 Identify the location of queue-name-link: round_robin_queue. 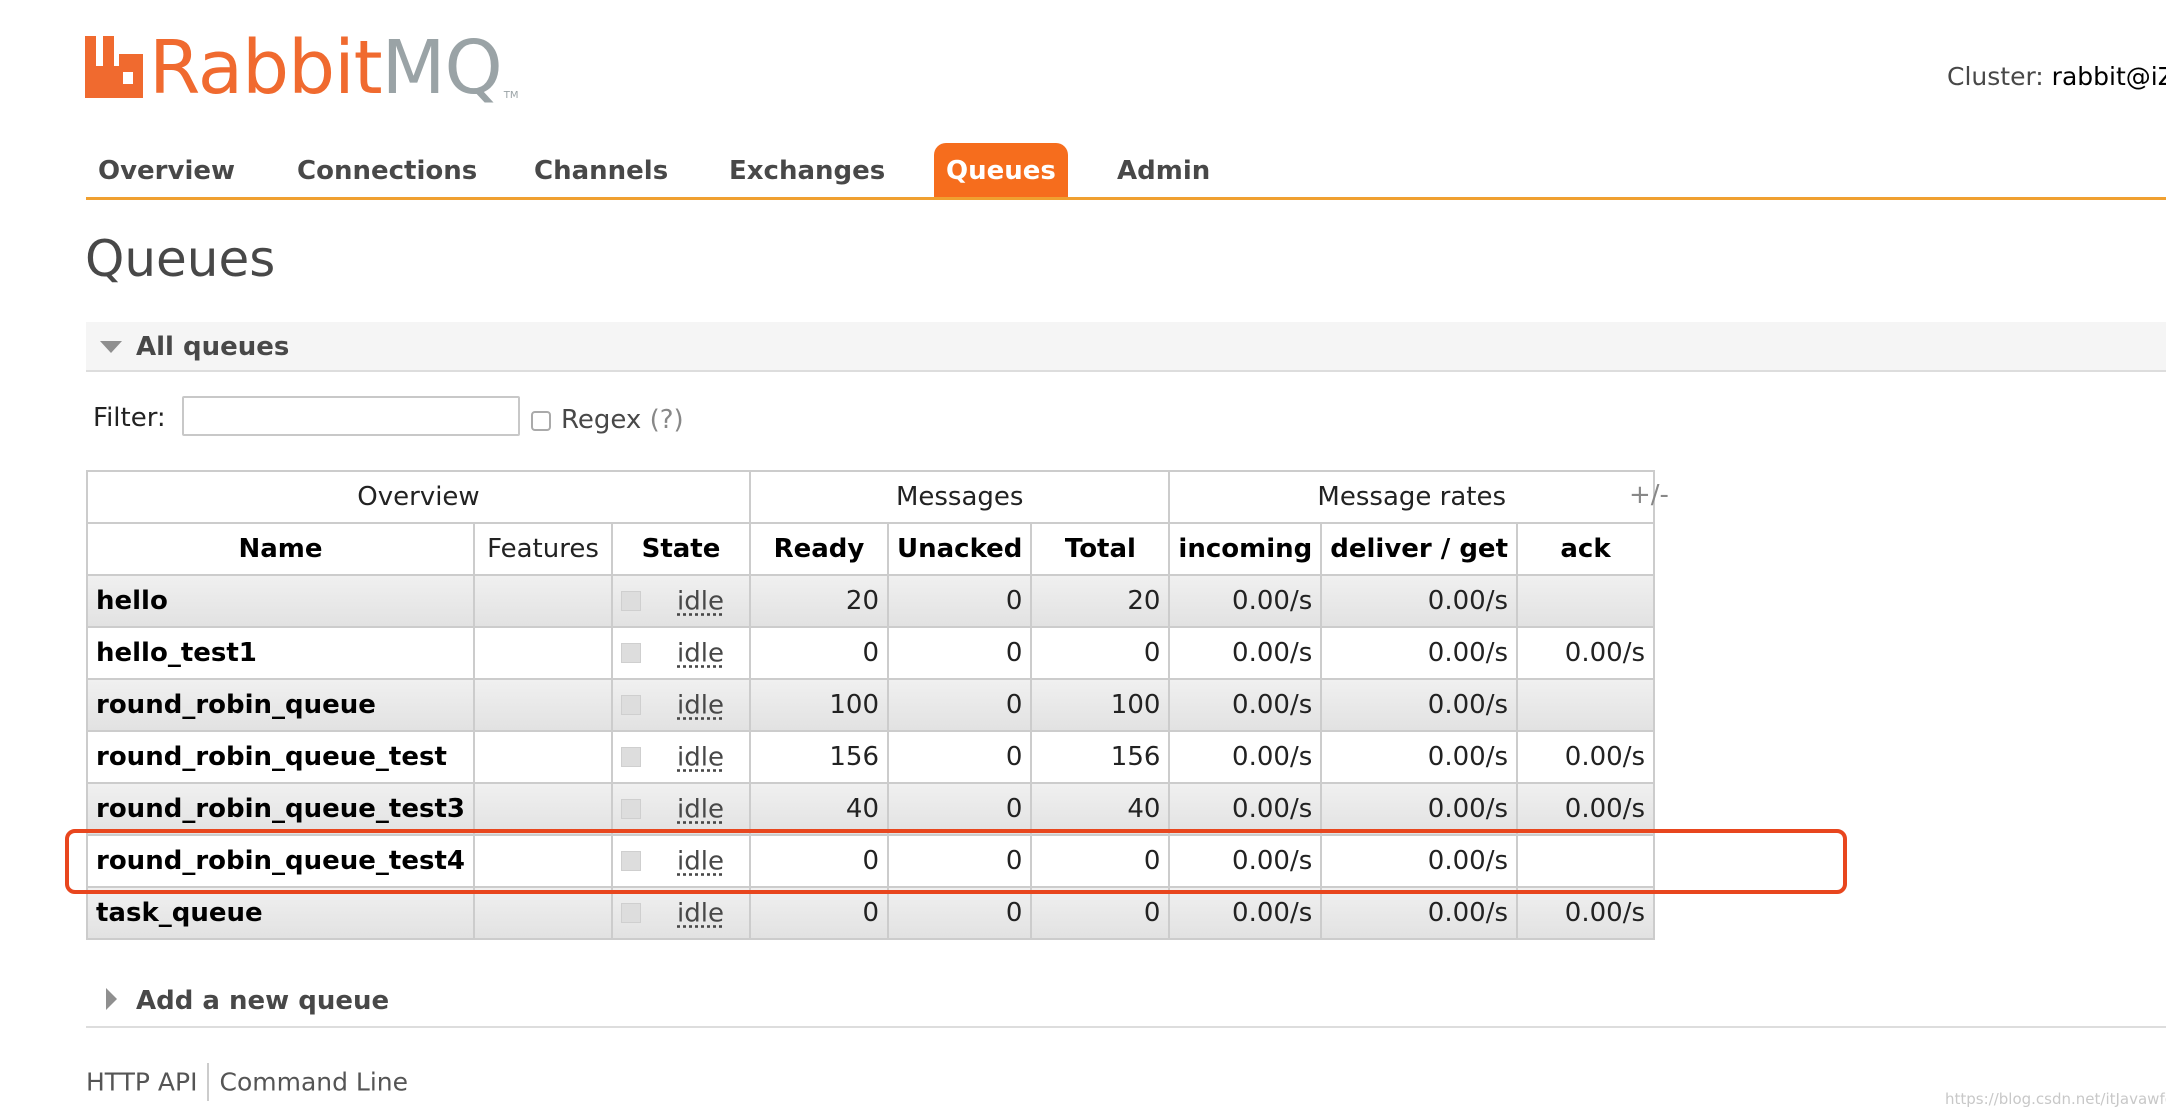
(280, 705).